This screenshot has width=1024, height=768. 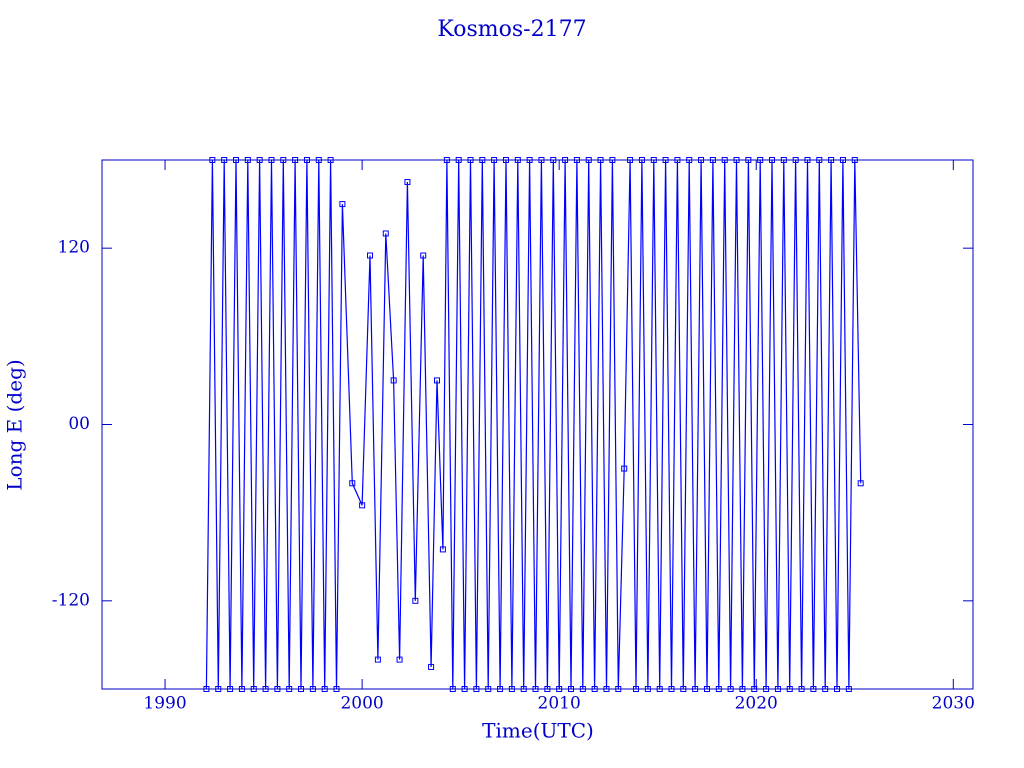 I want to click on y-tick-label: 00, so click(x=79, y=424).